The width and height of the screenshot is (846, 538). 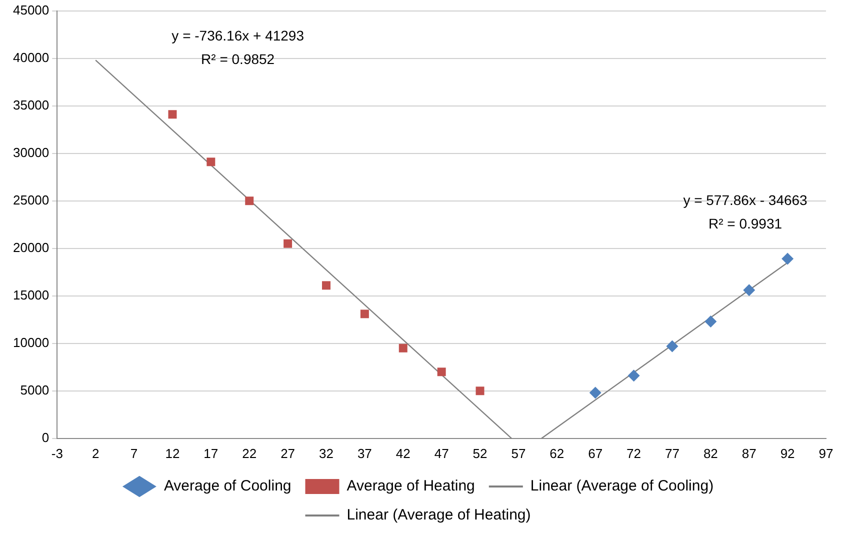 I want to click on x-tick-label: 87, so click(x=749, y=453).